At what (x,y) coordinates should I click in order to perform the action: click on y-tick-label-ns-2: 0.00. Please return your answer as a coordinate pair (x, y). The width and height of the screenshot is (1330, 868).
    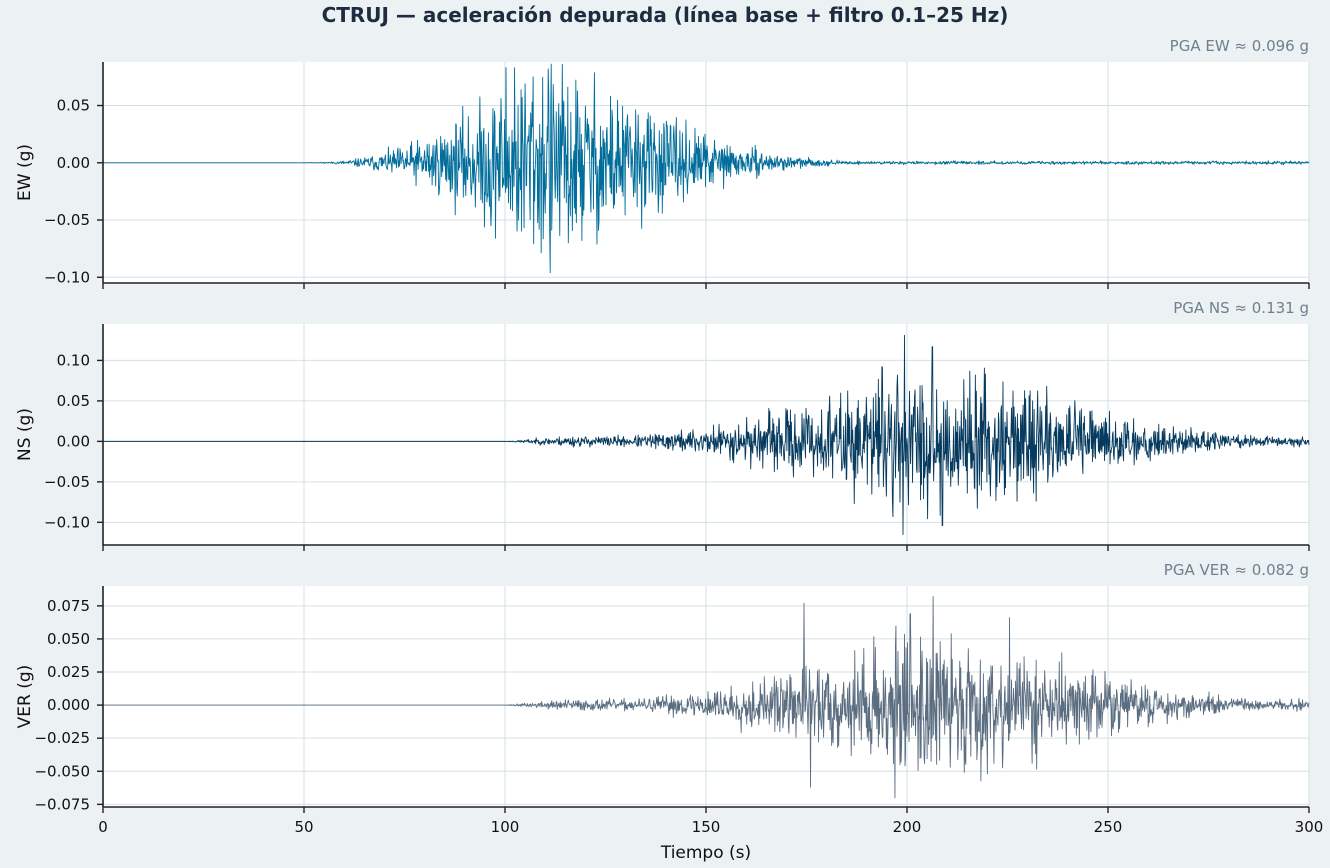
    Looking at the image, I should click on (73, 441).